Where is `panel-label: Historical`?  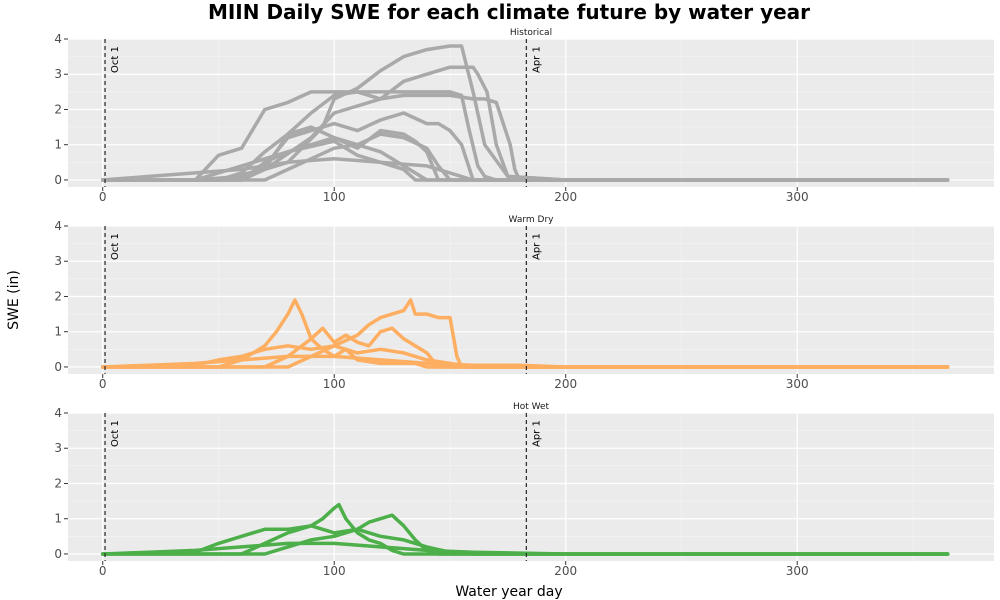 panel-label: Historical is located at coordinates (531, 33).